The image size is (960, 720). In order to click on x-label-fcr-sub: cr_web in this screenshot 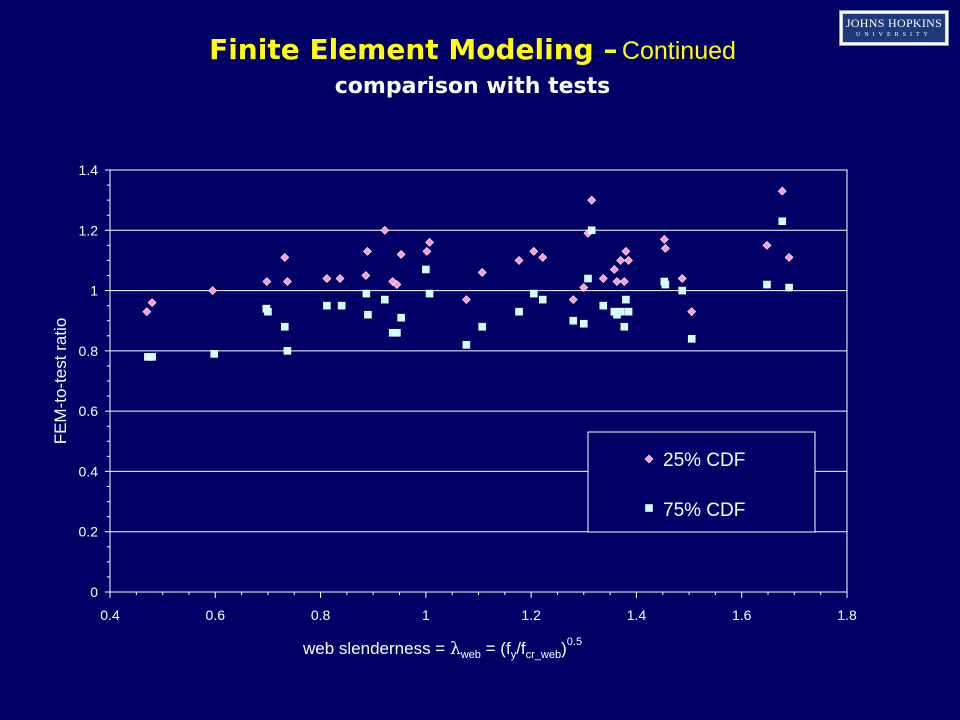, I will do `click(543, 655)`.